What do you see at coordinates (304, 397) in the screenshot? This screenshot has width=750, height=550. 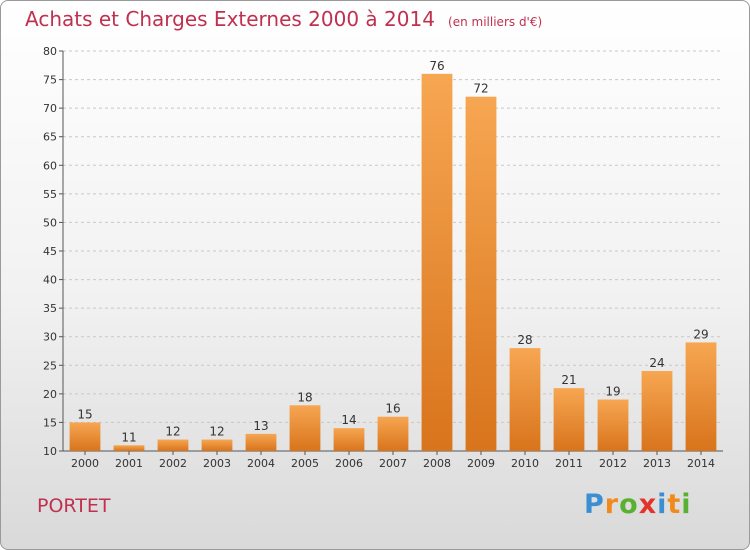 I see `data-label: 18` at bounding box center [304, 397].